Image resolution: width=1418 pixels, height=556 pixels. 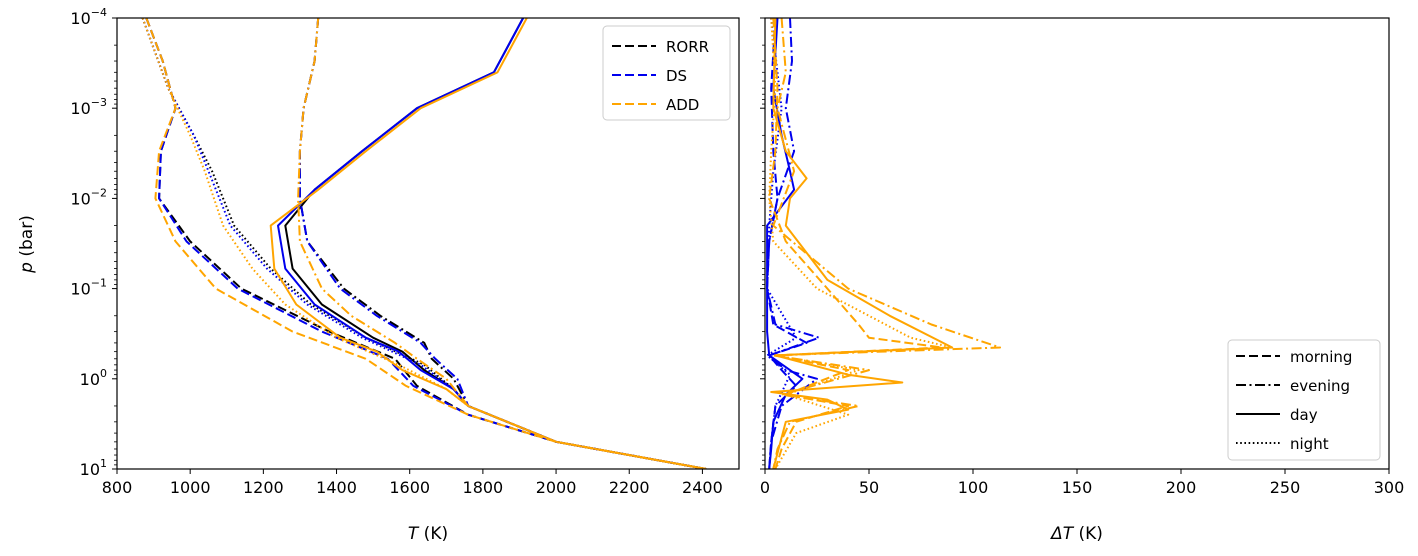 What do you see at coordinates (428, 534) in the screenshot?
I see `left-x-axis-label: T (K)` at bounding box center [428, 534].